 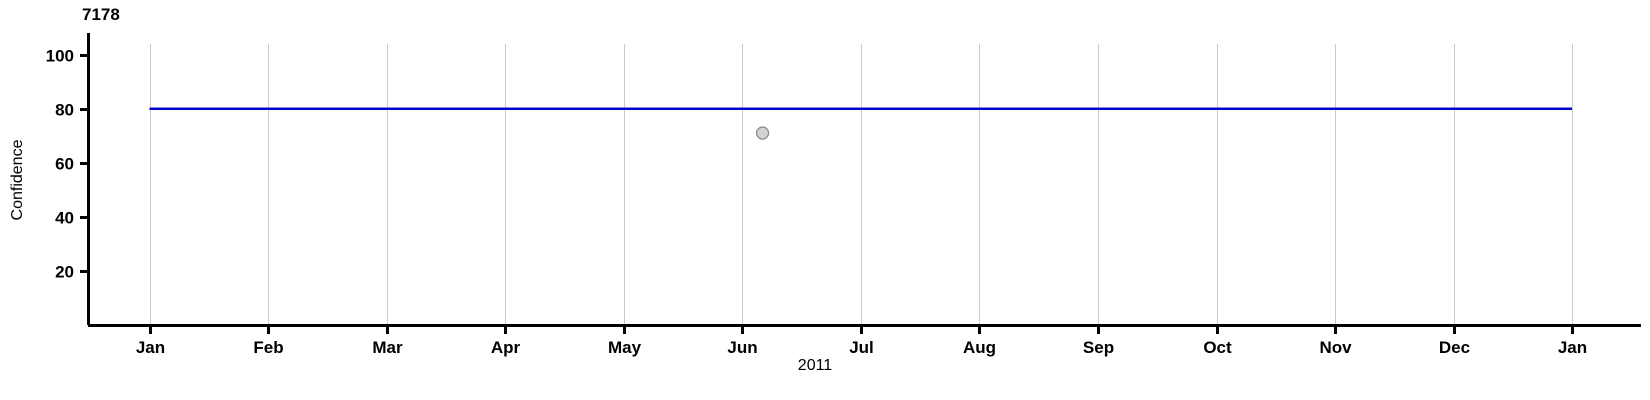 I want to click on x-tick-label-2: Mar, so click(x=387, y=347).